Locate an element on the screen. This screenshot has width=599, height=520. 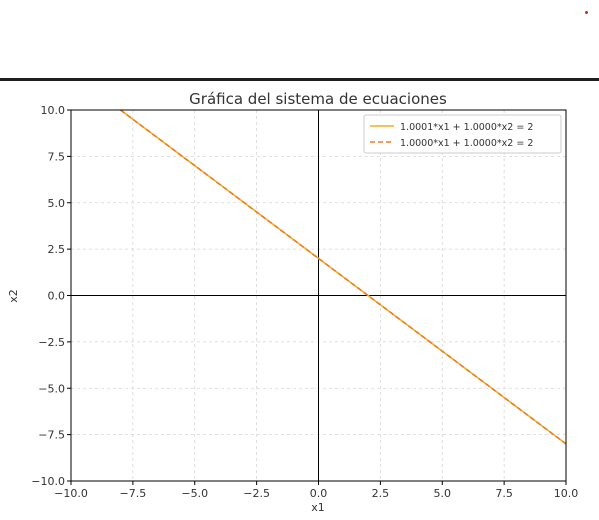
legend-box is located at coordinates (462, 134).